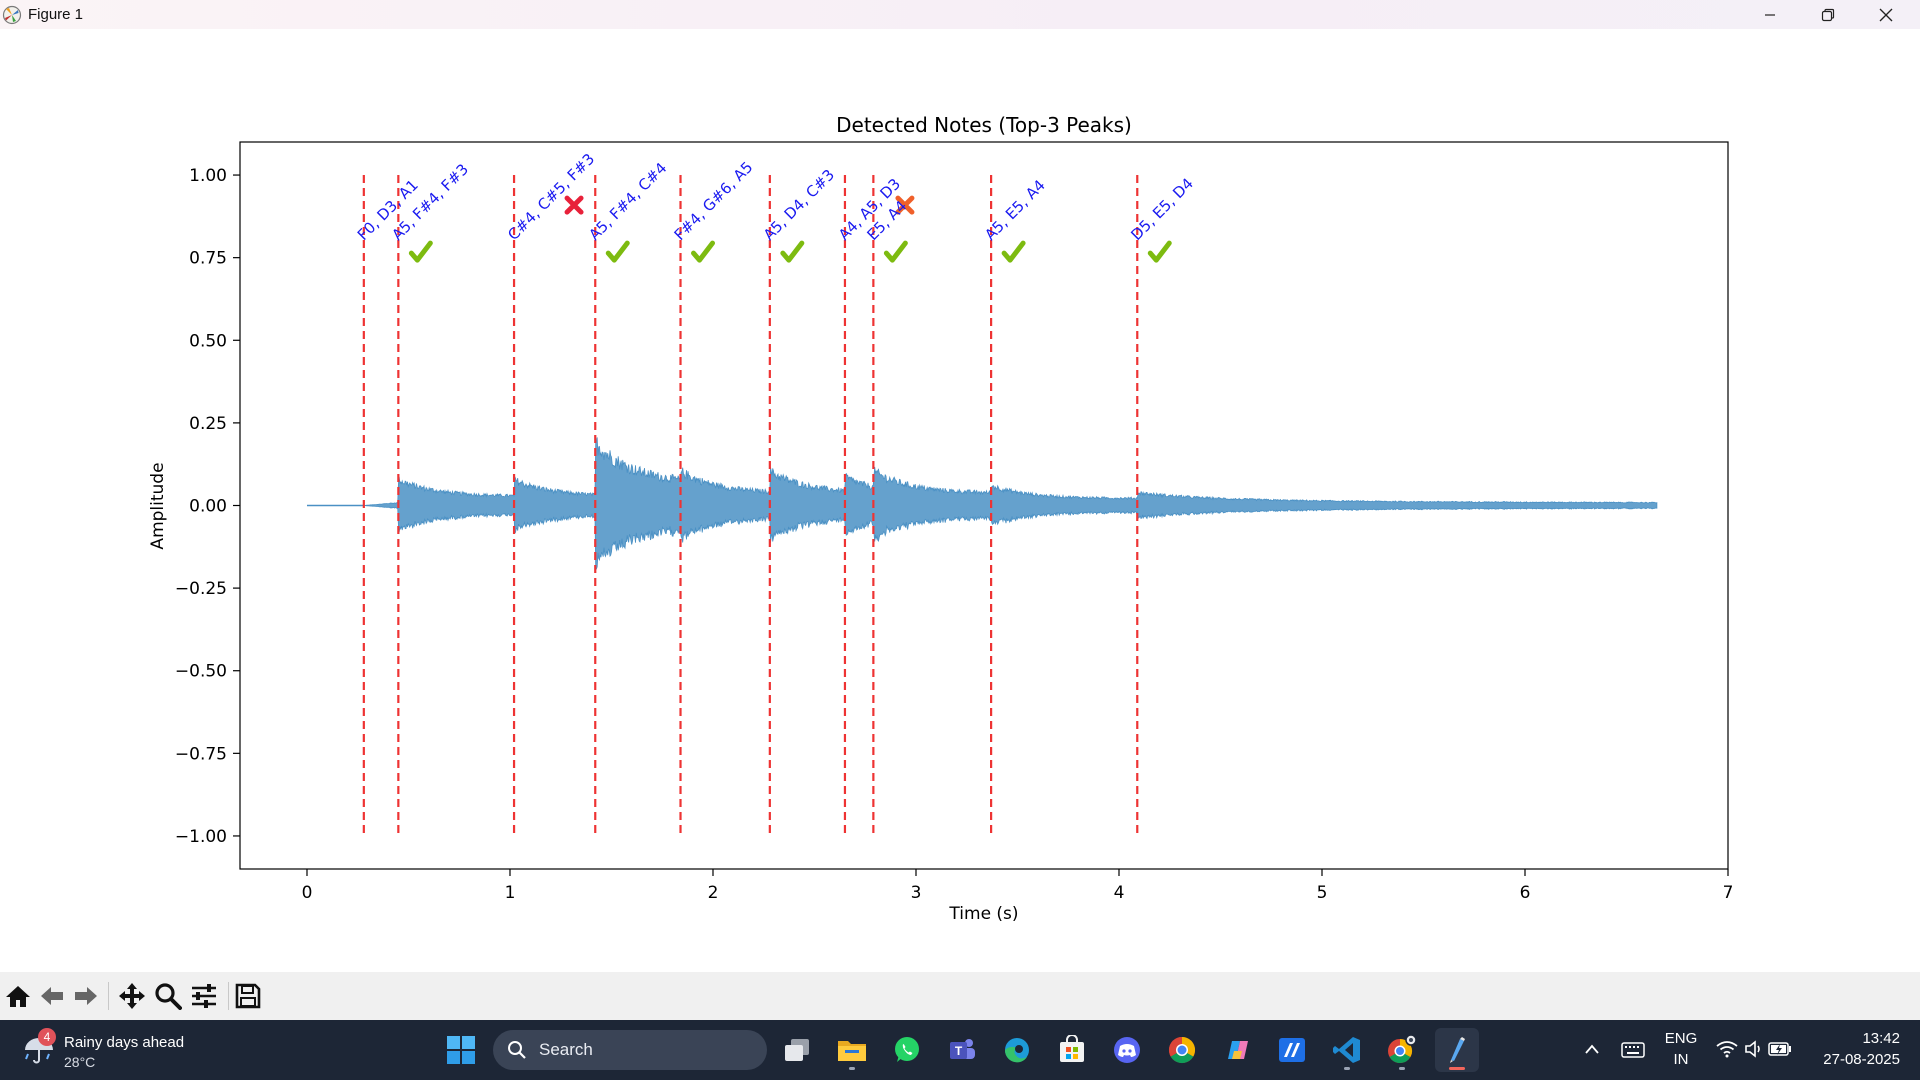 Image resolution: width=1920 pixels, height=1080 pixels. I want to click on edge-button, so click(1017, 1050).